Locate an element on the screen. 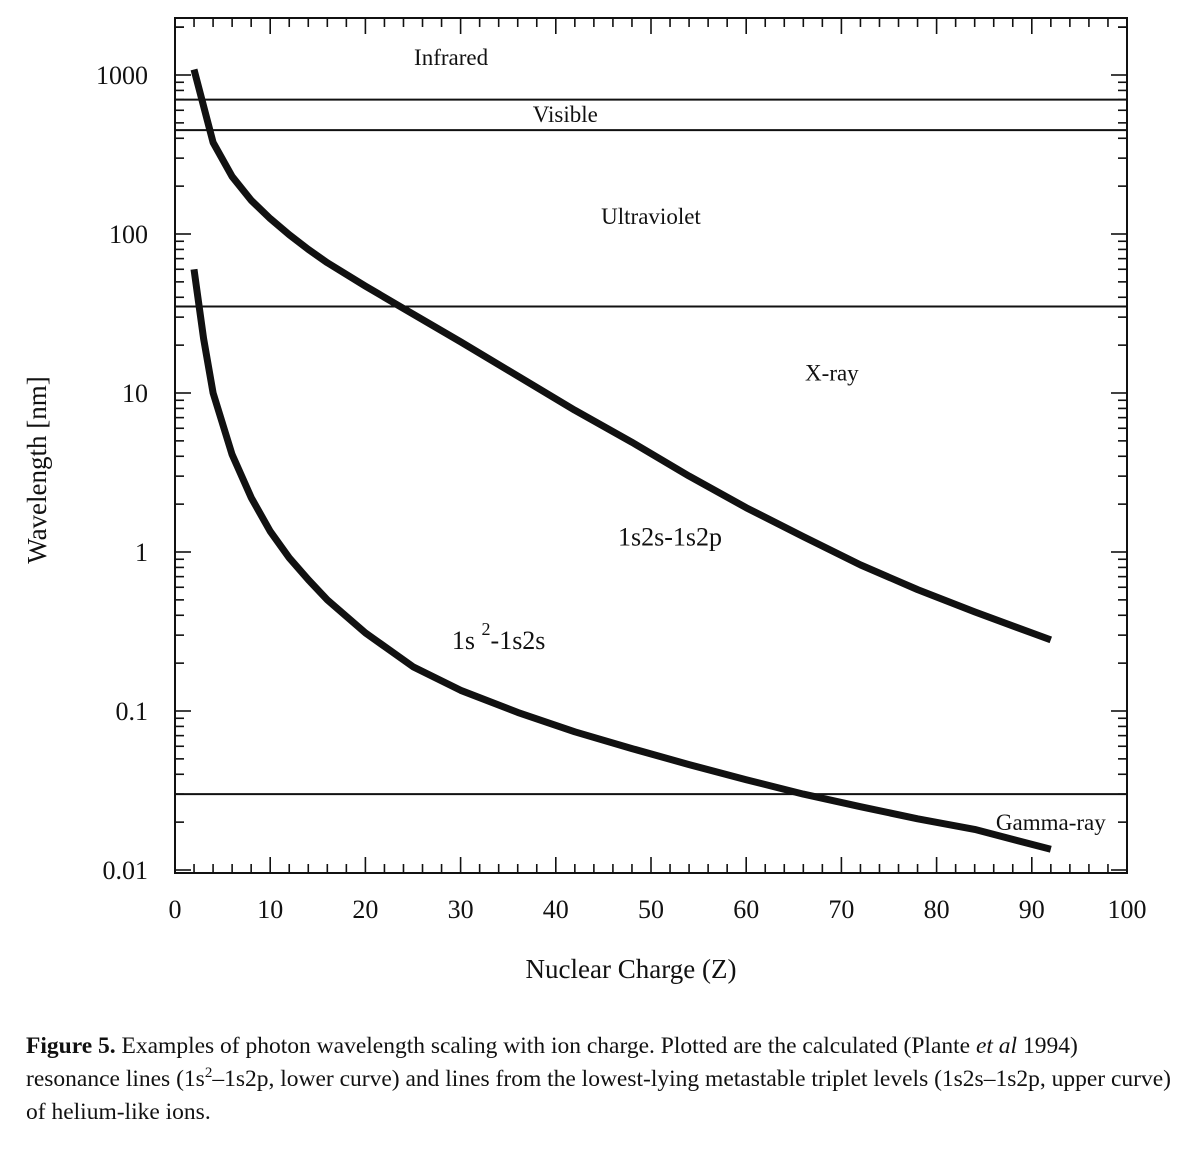 The width and height of the screenshot is (1200, 1158). x-tick-label: 30 is located at coordinates (461, 909).